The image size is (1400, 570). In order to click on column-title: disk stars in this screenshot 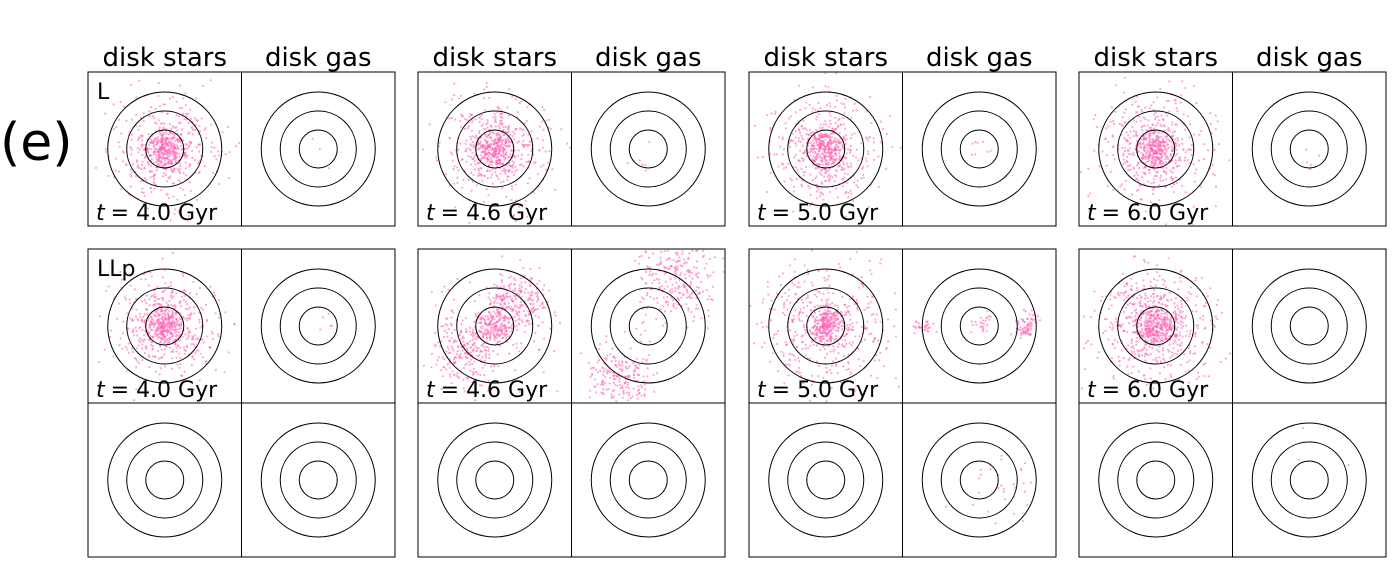, I will do `click(164, 58)`.